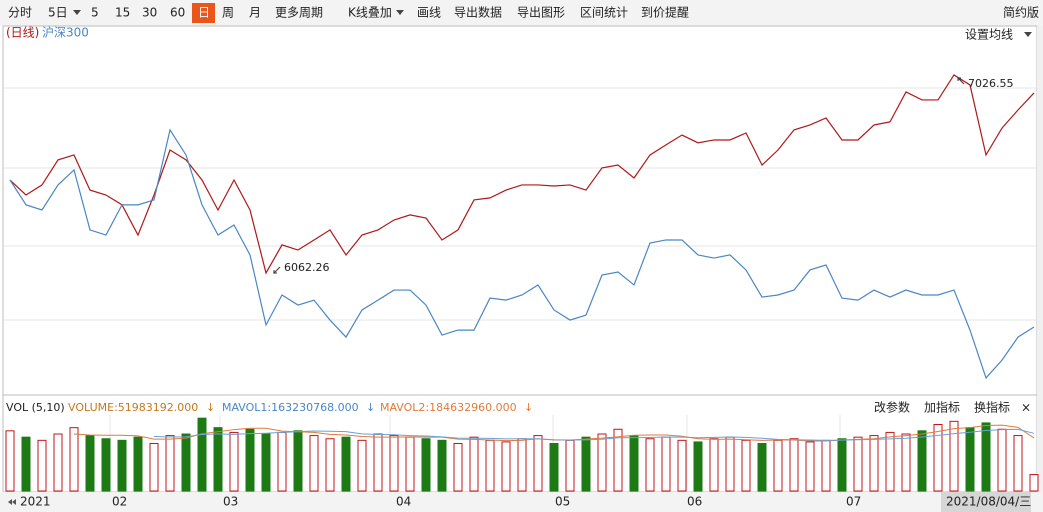  I want to click on ma-button: 设置均线, so click(989, 35).